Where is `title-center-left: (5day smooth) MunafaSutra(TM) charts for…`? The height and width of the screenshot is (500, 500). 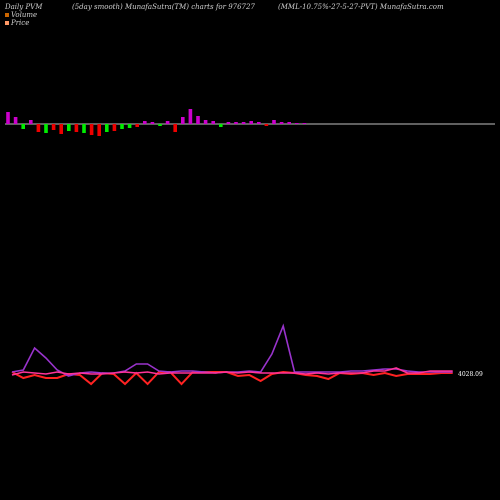
title-center-left: (5day smooth) MunafaSutra(TM) charts for… is located at coordinates (163, 7).